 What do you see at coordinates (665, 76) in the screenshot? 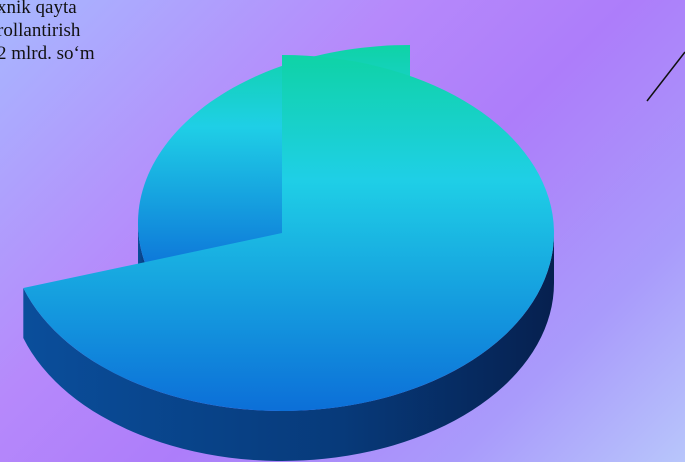
I see `leader-line` at bounding box center [665, 76].